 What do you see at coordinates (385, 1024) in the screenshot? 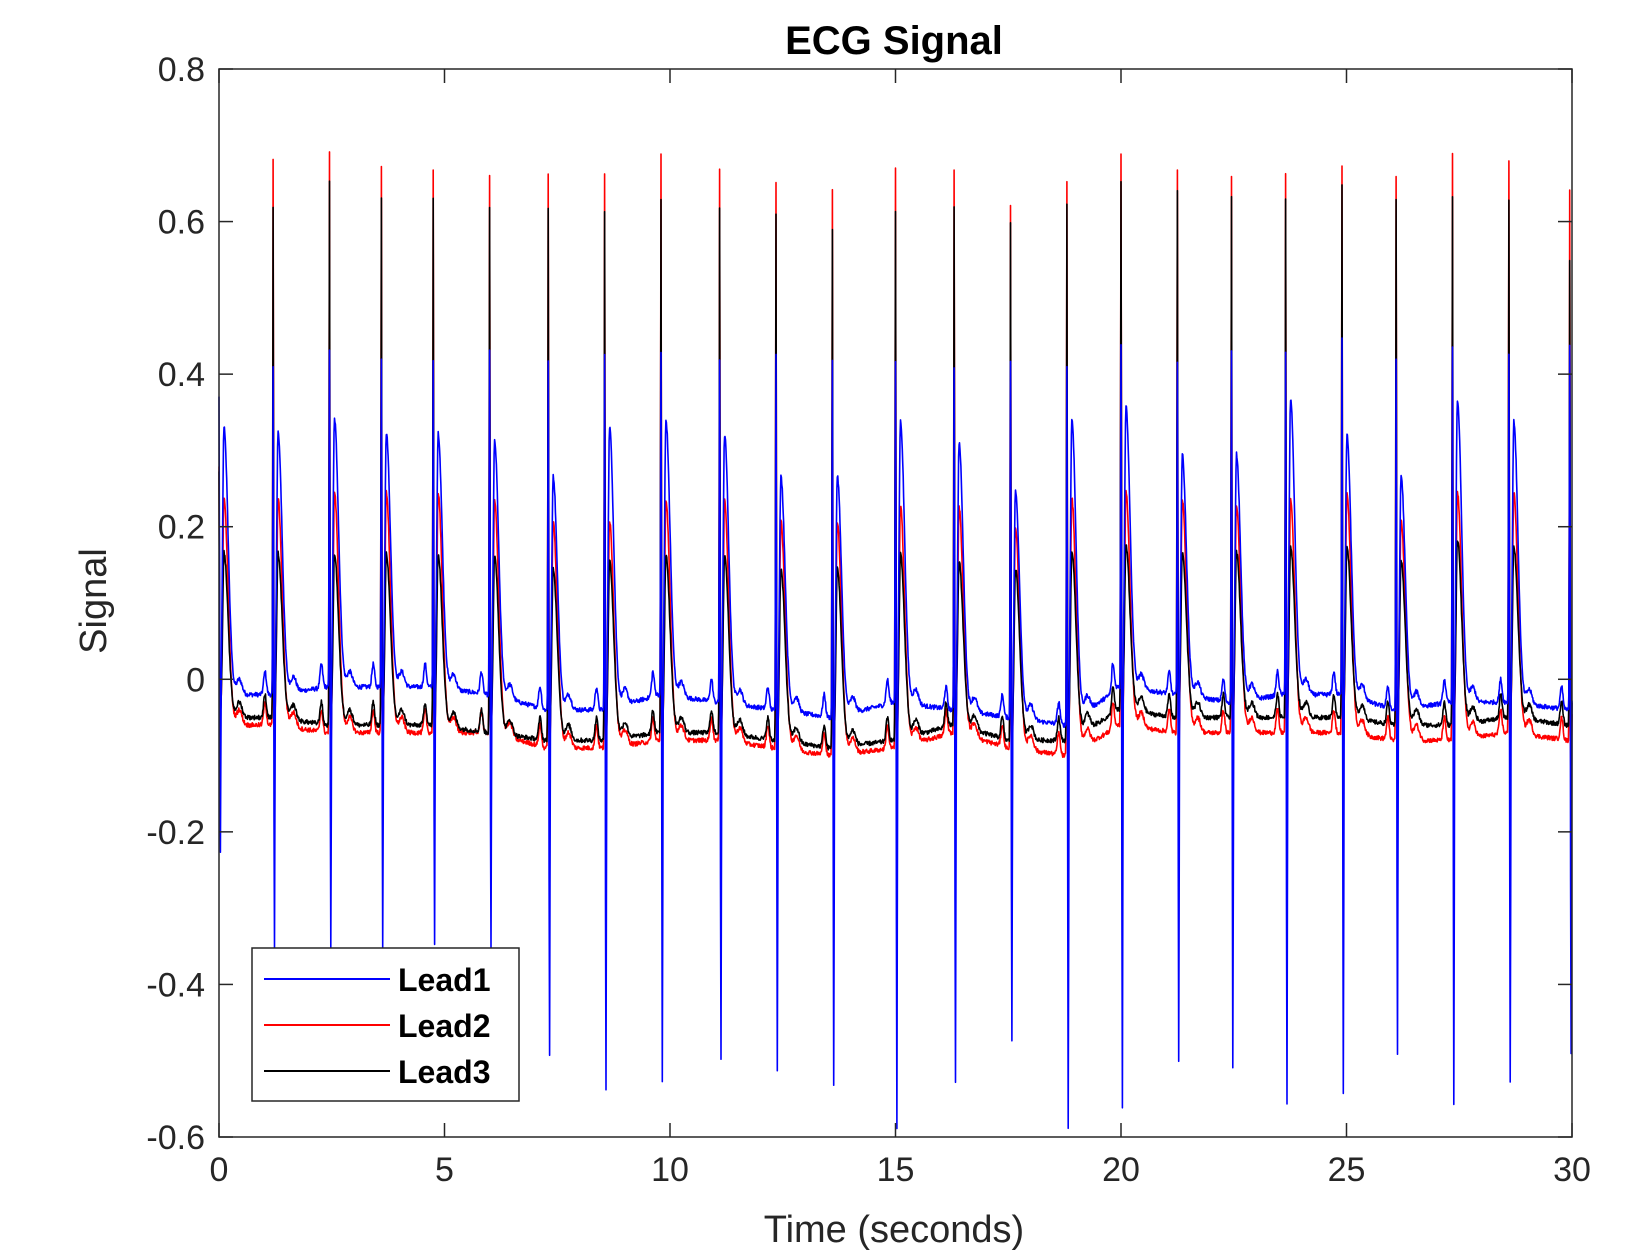
I see `legend: Lead1 Lead2 Lead3` at bounding box center [385, 1024].